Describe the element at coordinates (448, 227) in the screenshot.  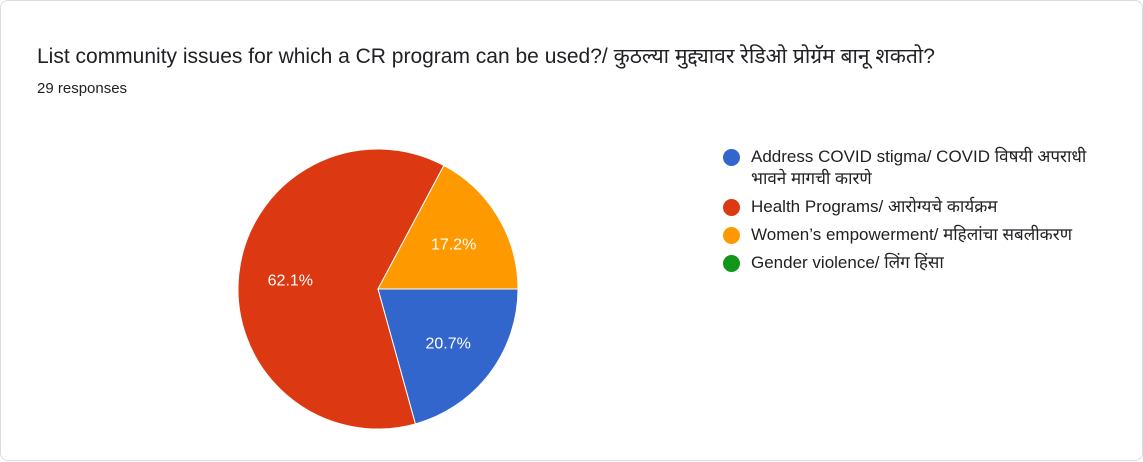
I see `pie-slice-womens-empowerment` at that location.